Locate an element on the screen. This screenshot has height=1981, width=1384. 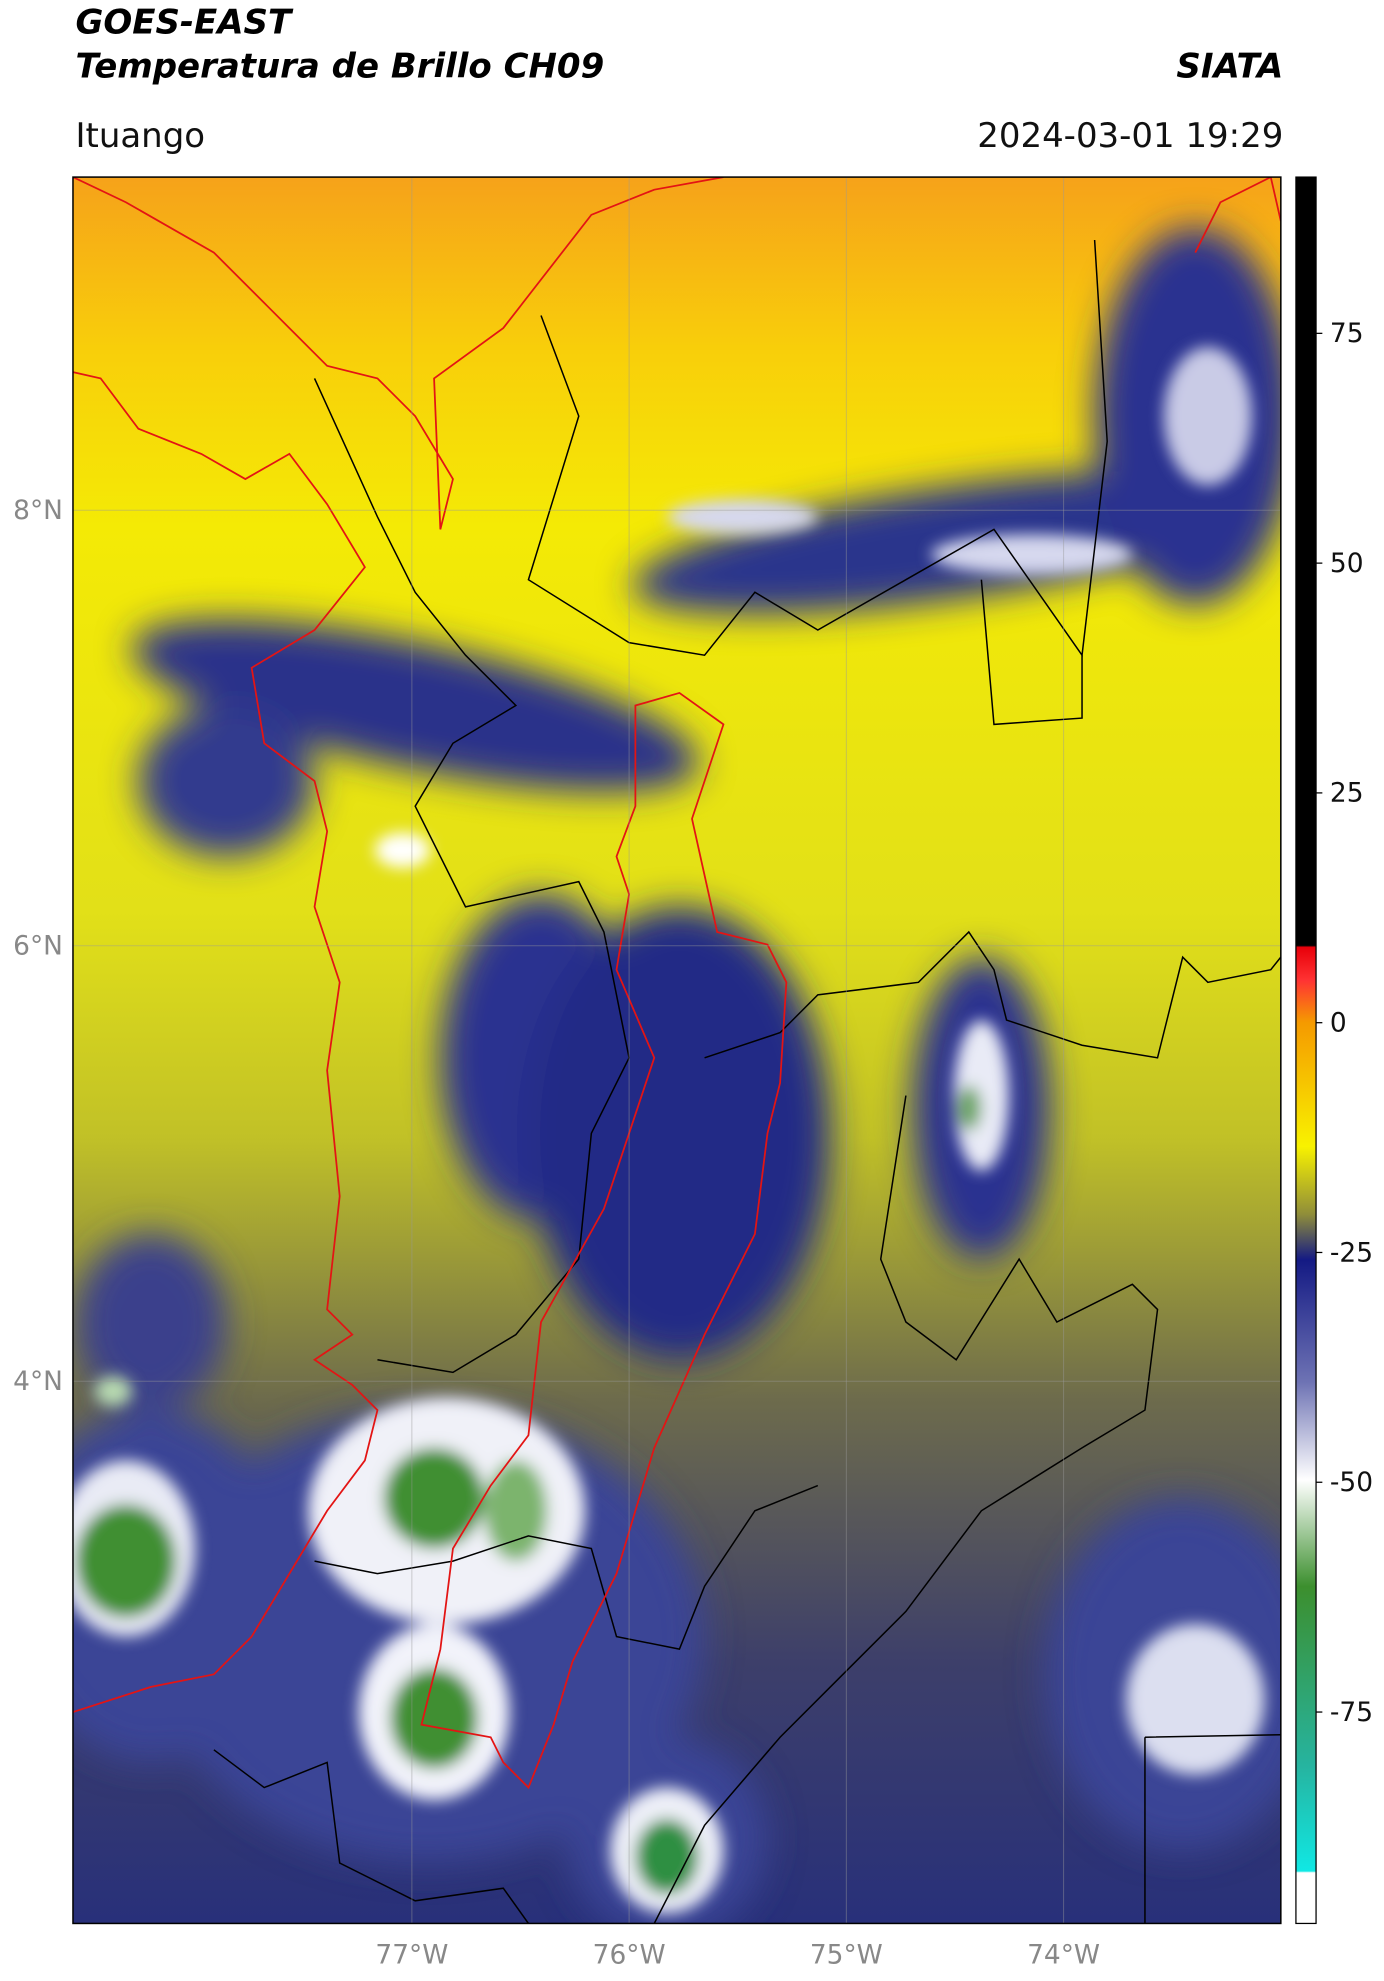
x-tick-label: 76°W is located at coordinates (629, 1955).